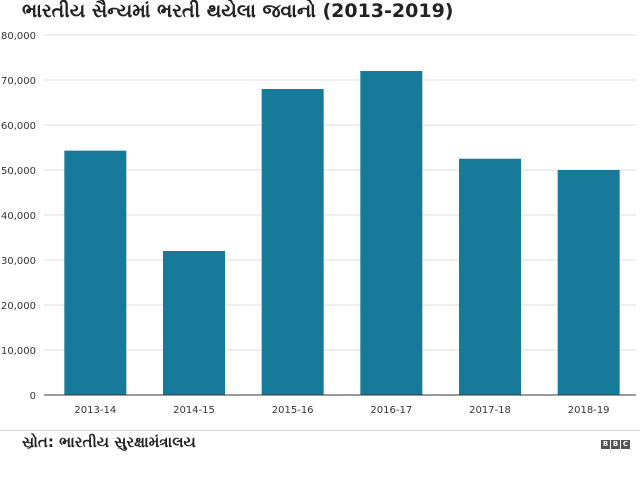  I want to click on y-tick-label: 10,000, so click(18, 351).